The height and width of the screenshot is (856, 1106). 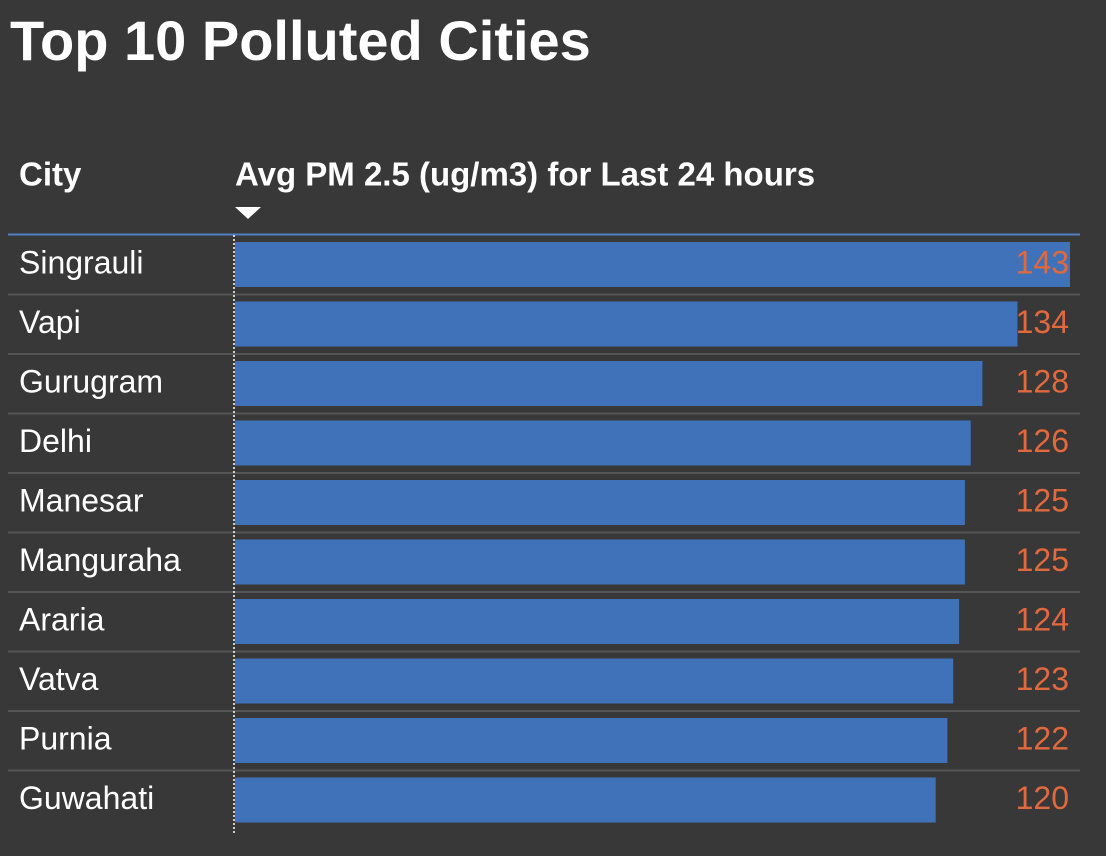 I want to click on sort-arrow, so click(x=248, y=213).